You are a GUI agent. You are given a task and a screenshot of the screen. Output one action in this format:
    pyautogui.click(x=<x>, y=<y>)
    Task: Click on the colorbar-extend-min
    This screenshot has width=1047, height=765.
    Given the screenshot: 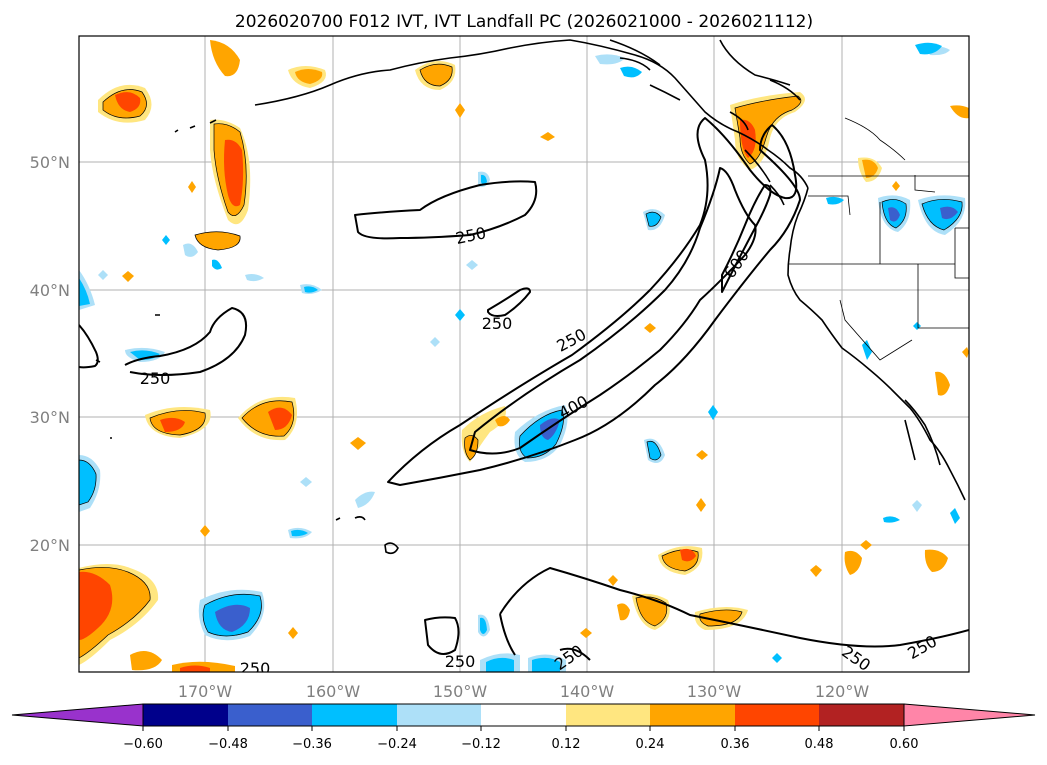 What is the action you would take?
    pyautogui.click(x=77, y=715)
    